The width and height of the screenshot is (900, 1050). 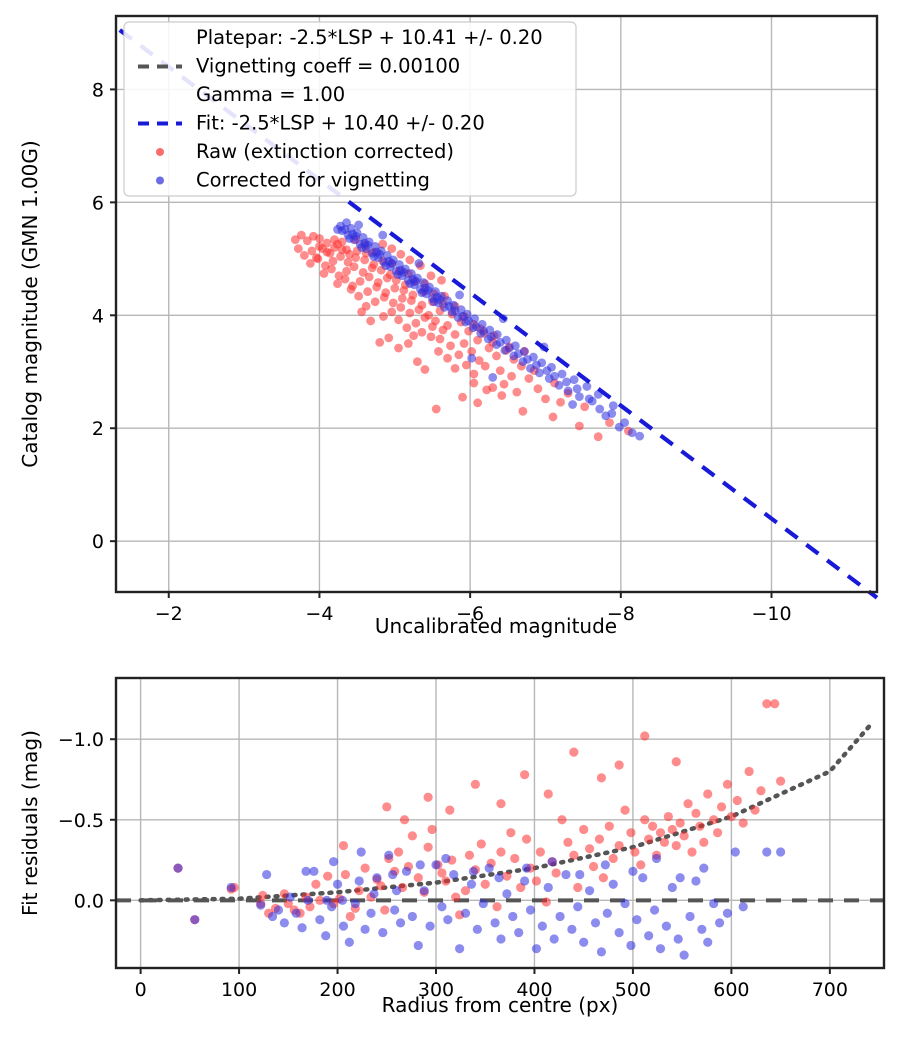 What do you see at coordinates (30, 823) in the screenshot?
I see `bottom-panel-ylabel: Fit residuals (mag)` at bounding box center [30, 823].